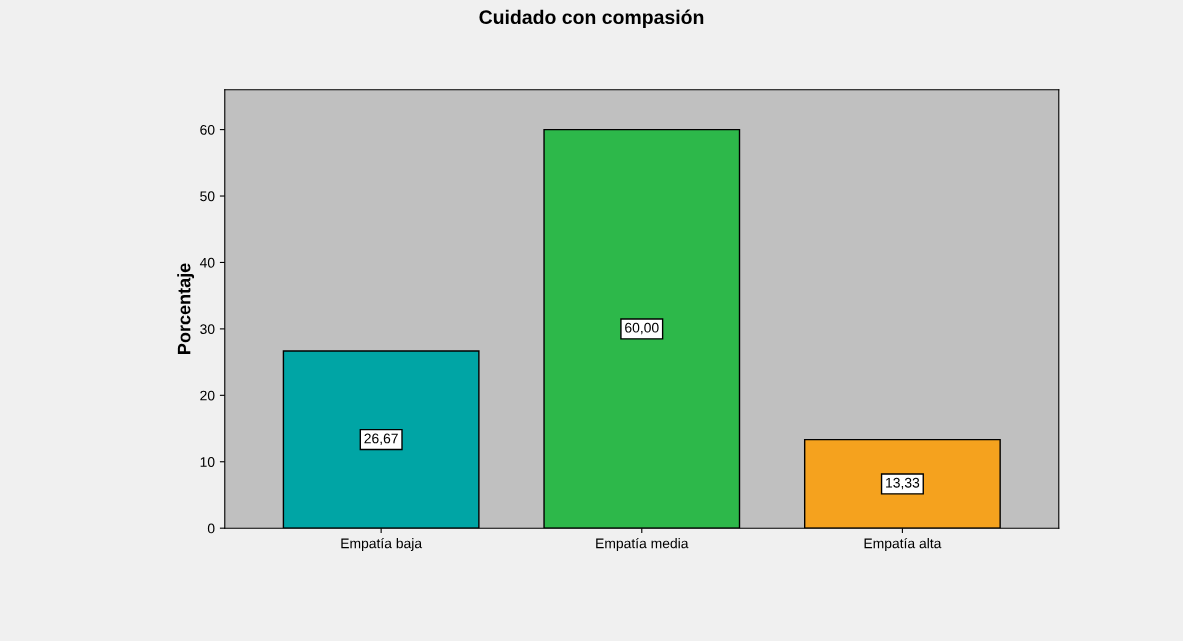 This screenshot has height=641, width=1183. What do you see at coordinates (207, 196) in the screenshot?
I see `y-tick-label: 50` at bounding box center [207, 196].